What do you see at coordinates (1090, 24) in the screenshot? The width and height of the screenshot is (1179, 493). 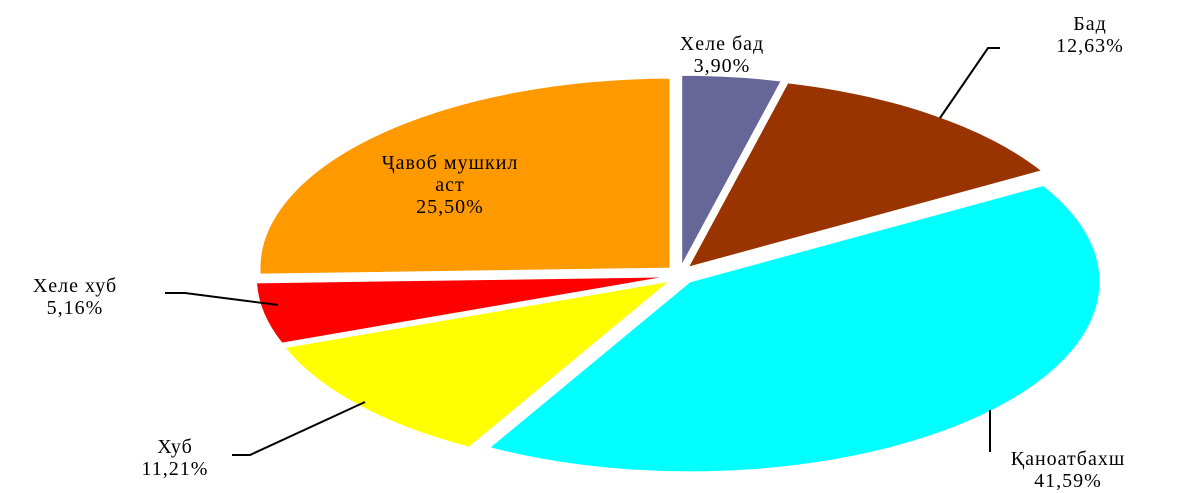 I see `category-name: Бад` at bounding box center [1090, 24].